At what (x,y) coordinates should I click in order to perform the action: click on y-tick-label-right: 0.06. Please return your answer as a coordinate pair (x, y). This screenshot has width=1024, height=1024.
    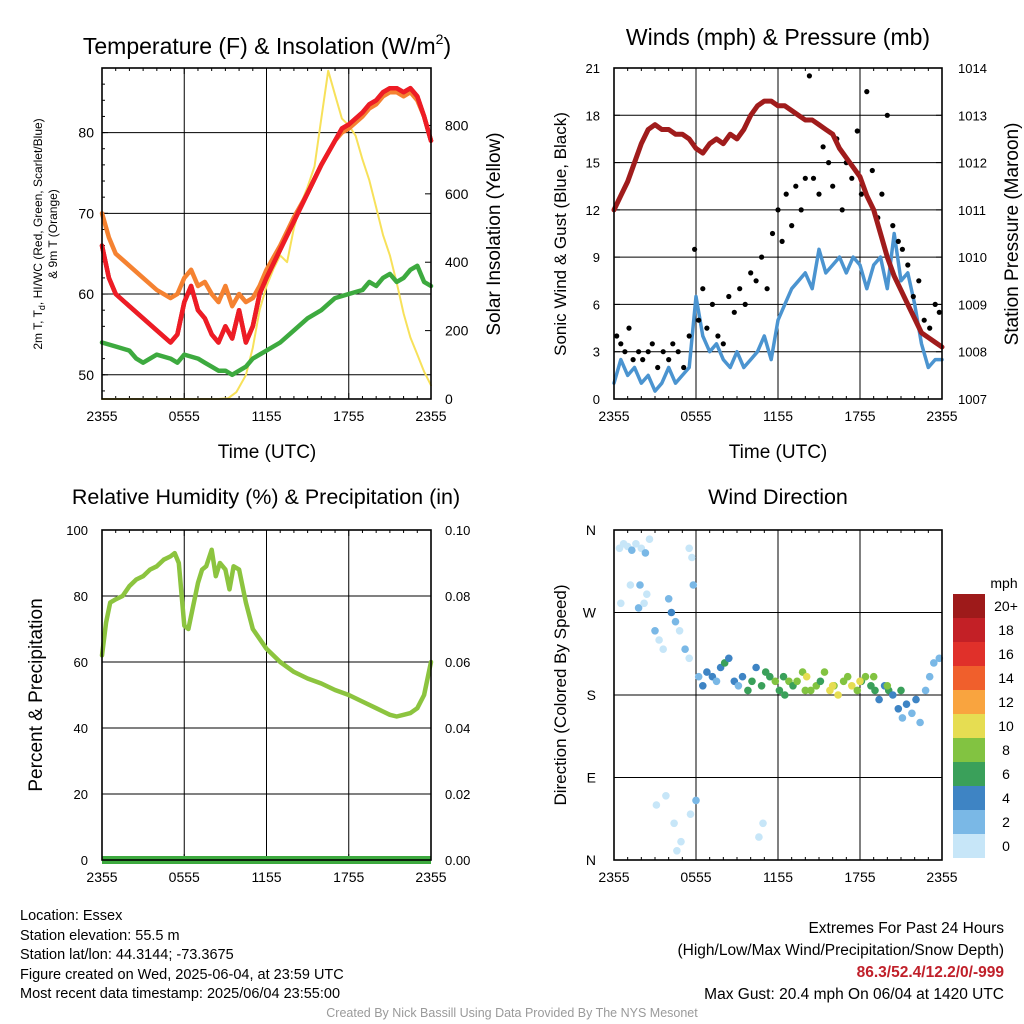
    Looking at the image, I should click on (457, 662).